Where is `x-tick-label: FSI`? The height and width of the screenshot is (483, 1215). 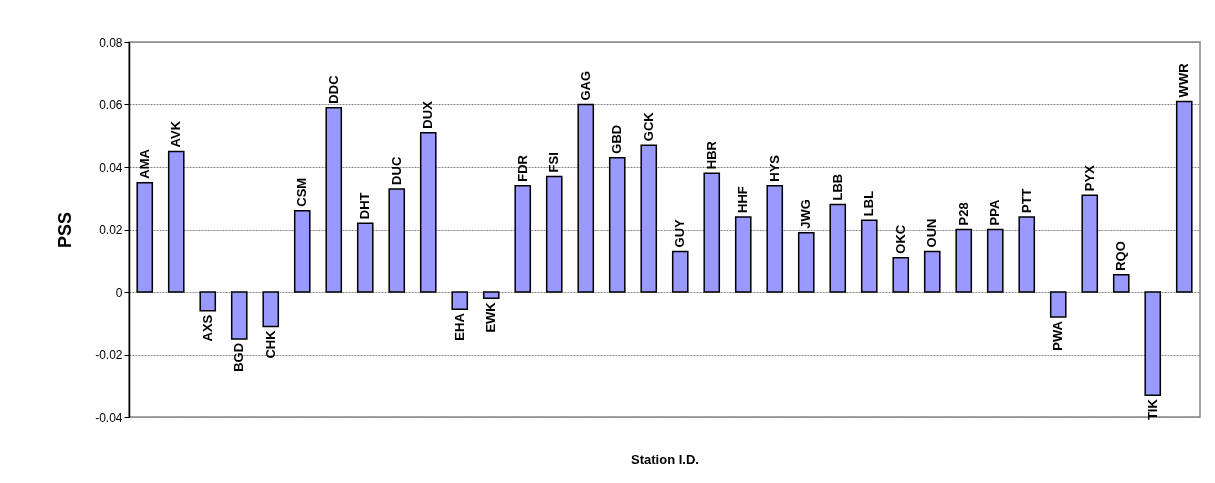
x-tick-label: FSI is located at coordinates (554, 162).